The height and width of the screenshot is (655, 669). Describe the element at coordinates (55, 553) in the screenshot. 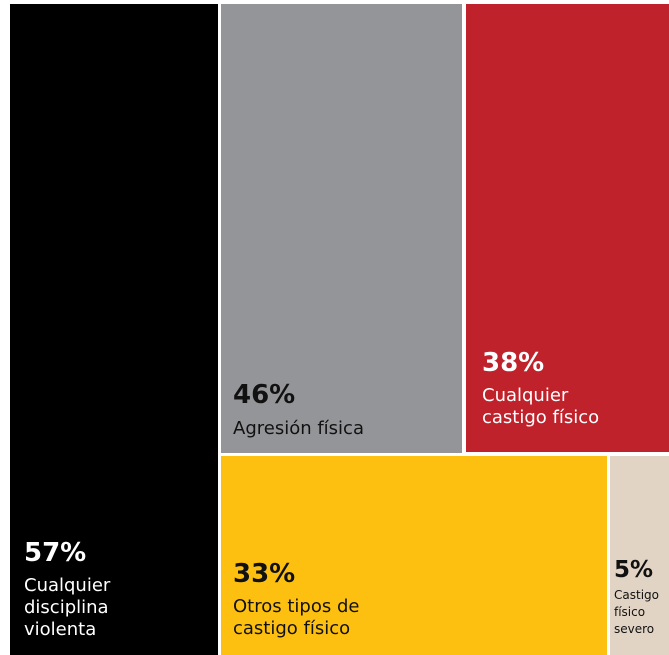

I see `percent-label: 57%` at that location.